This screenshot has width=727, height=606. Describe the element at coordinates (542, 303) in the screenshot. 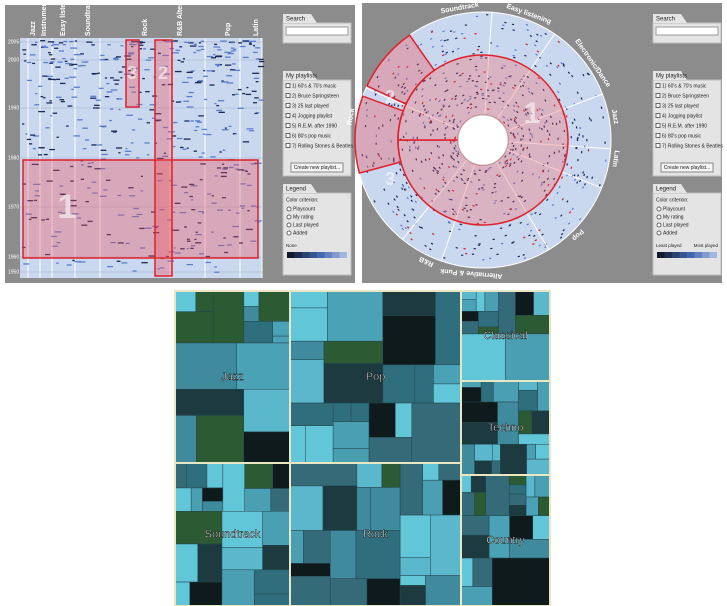

I see `treemap-cell` at that location.